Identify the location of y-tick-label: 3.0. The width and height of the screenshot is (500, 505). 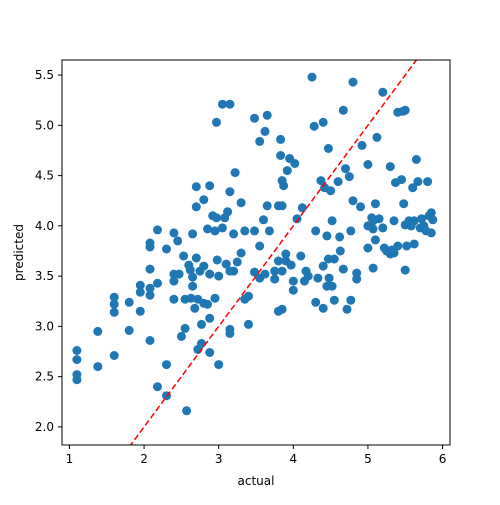
(44, 326).